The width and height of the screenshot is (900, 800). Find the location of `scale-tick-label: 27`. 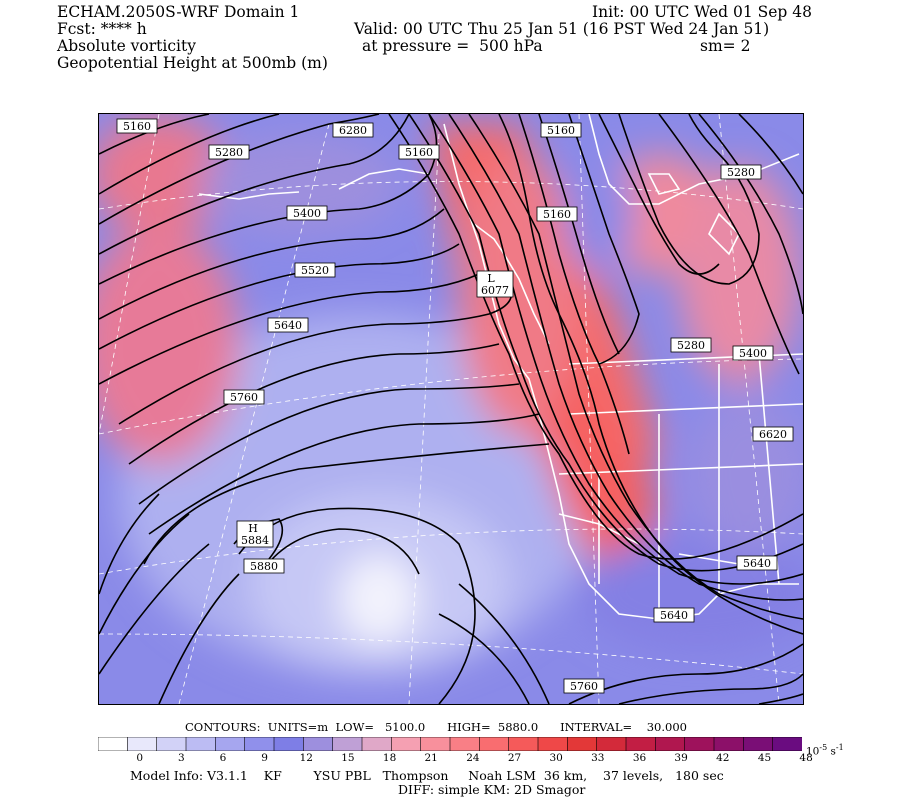

scale-tick-label: 27 is located at coordinates (514, 758).